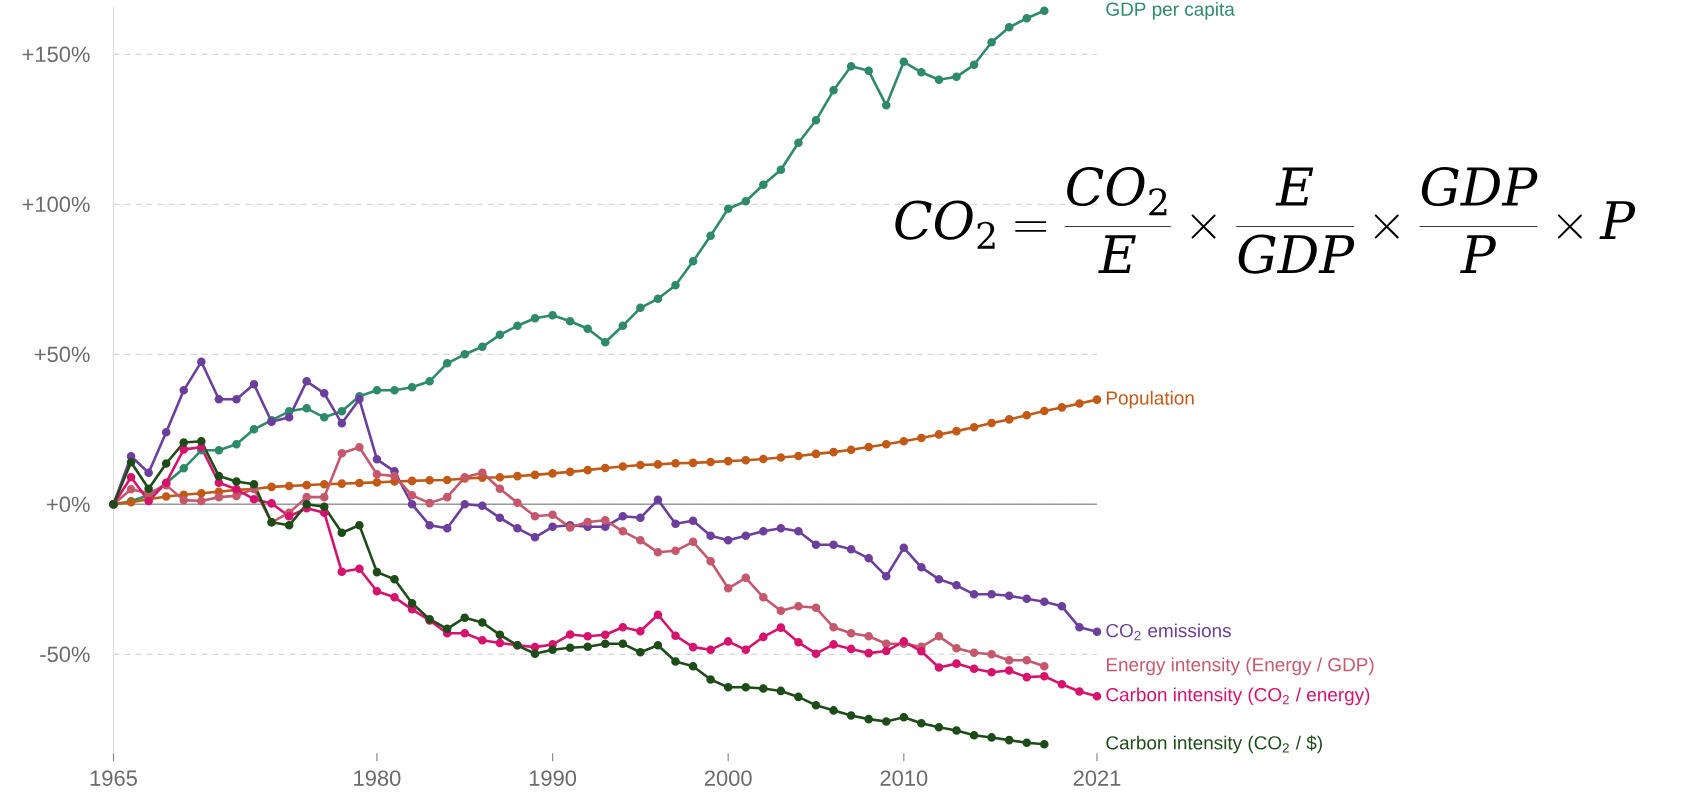 The width and height of the screenshot is (1681, 793). Describe the element at coordinates (56, 54) in the screenshot. I see `y-tick-label: +150%` at that location.